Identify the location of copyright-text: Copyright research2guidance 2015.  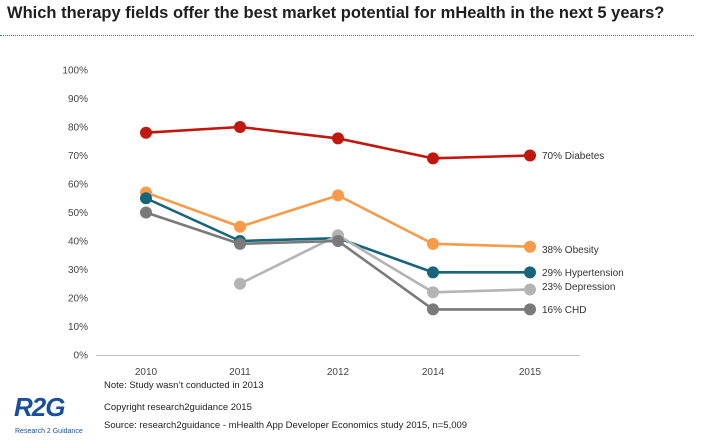
(178, 407).